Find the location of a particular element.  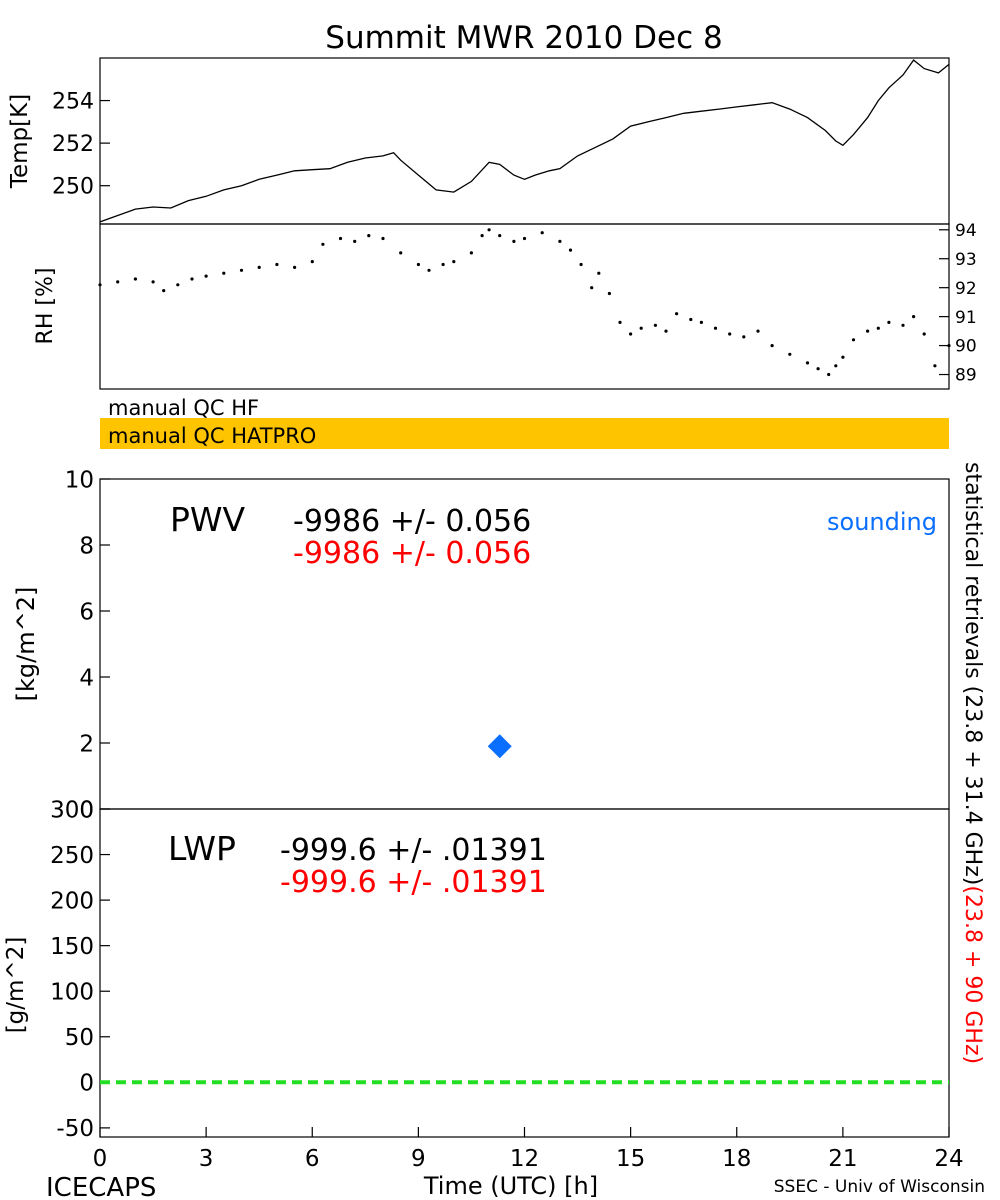

right-axis-text-red: (23.8 + 90 GHz) is located at coordinates (972, 974).